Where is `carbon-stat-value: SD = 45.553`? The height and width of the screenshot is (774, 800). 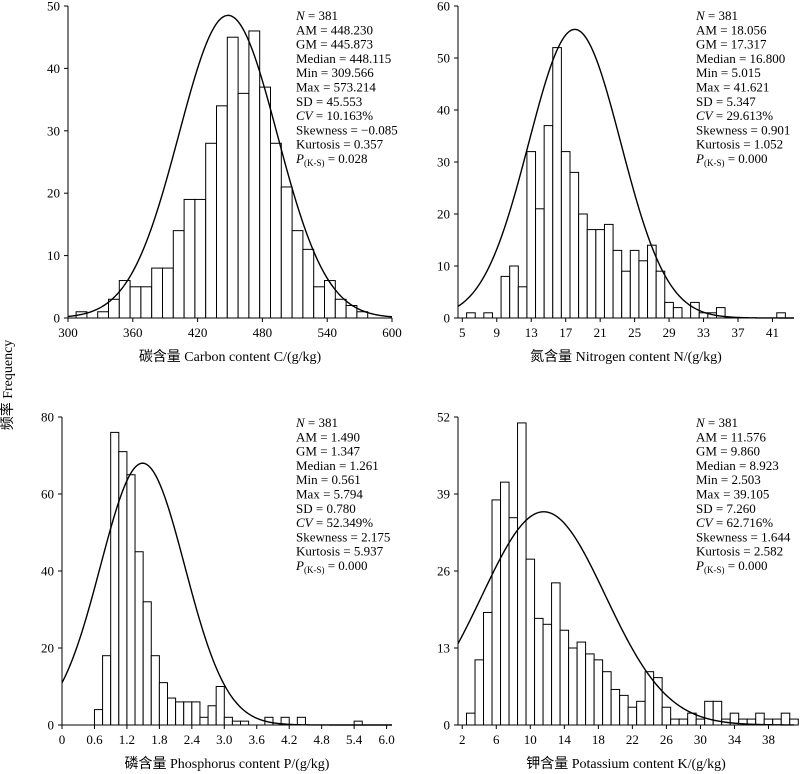
carbon-stat-value: SD = 45.553 is located at coordinates (329, 101).